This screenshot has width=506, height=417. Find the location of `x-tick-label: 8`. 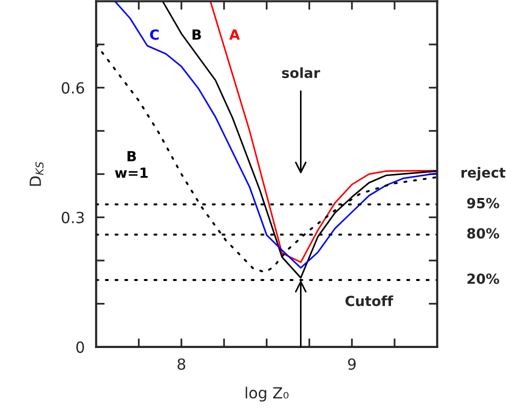

x-tick-label: 8 is located at coordinates (182, 364).